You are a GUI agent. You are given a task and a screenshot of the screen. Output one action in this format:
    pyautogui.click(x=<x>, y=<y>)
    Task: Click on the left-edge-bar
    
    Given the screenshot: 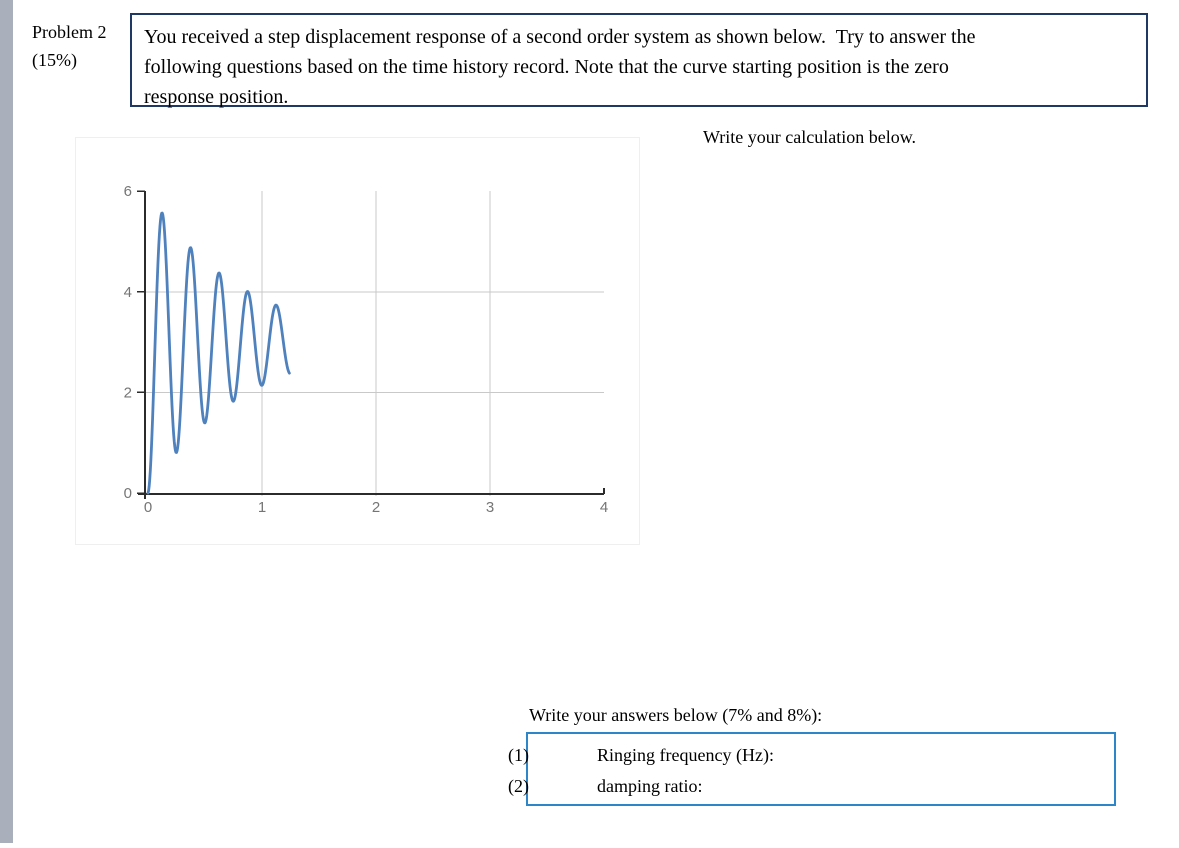 What is the action you would take?
    pyautogui.click(x=6, y=421)
    